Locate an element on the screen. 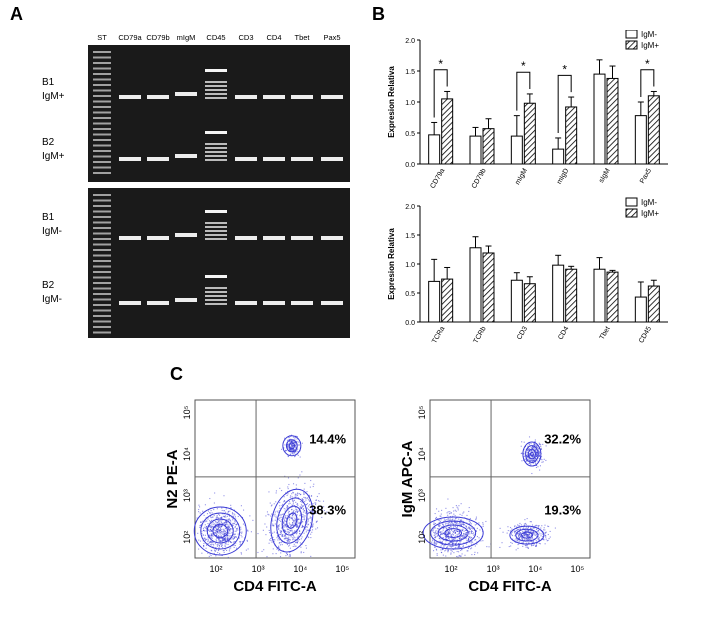 The width and height of the screenshot is (725, 618). legend-label: IgM- is located at coordinates (649, 202).